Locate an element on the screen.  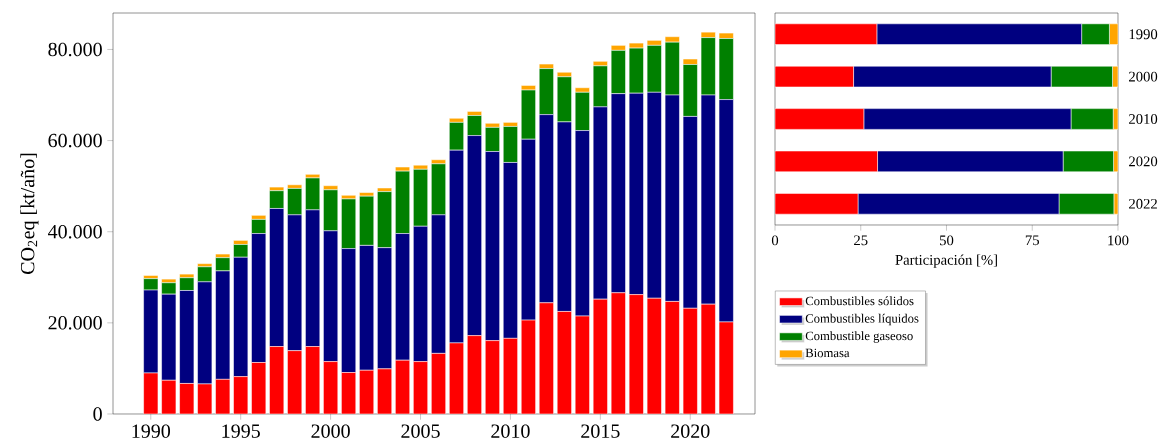
y-tick-label: 2020 is located at coordinates (1143, 161).